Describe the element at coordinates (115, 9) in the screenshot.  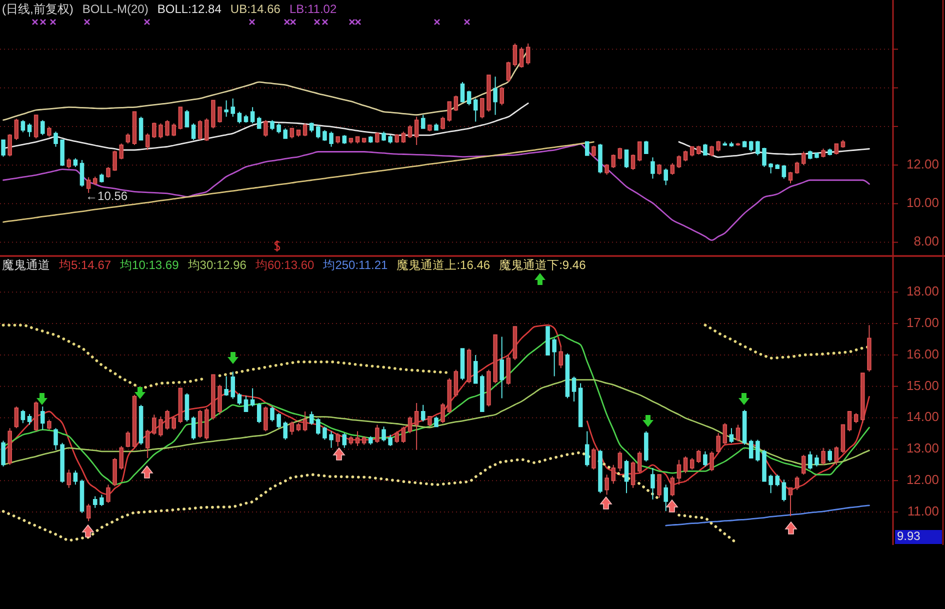
I see `chart-subtitle: BOLL-M(20)` at that location.